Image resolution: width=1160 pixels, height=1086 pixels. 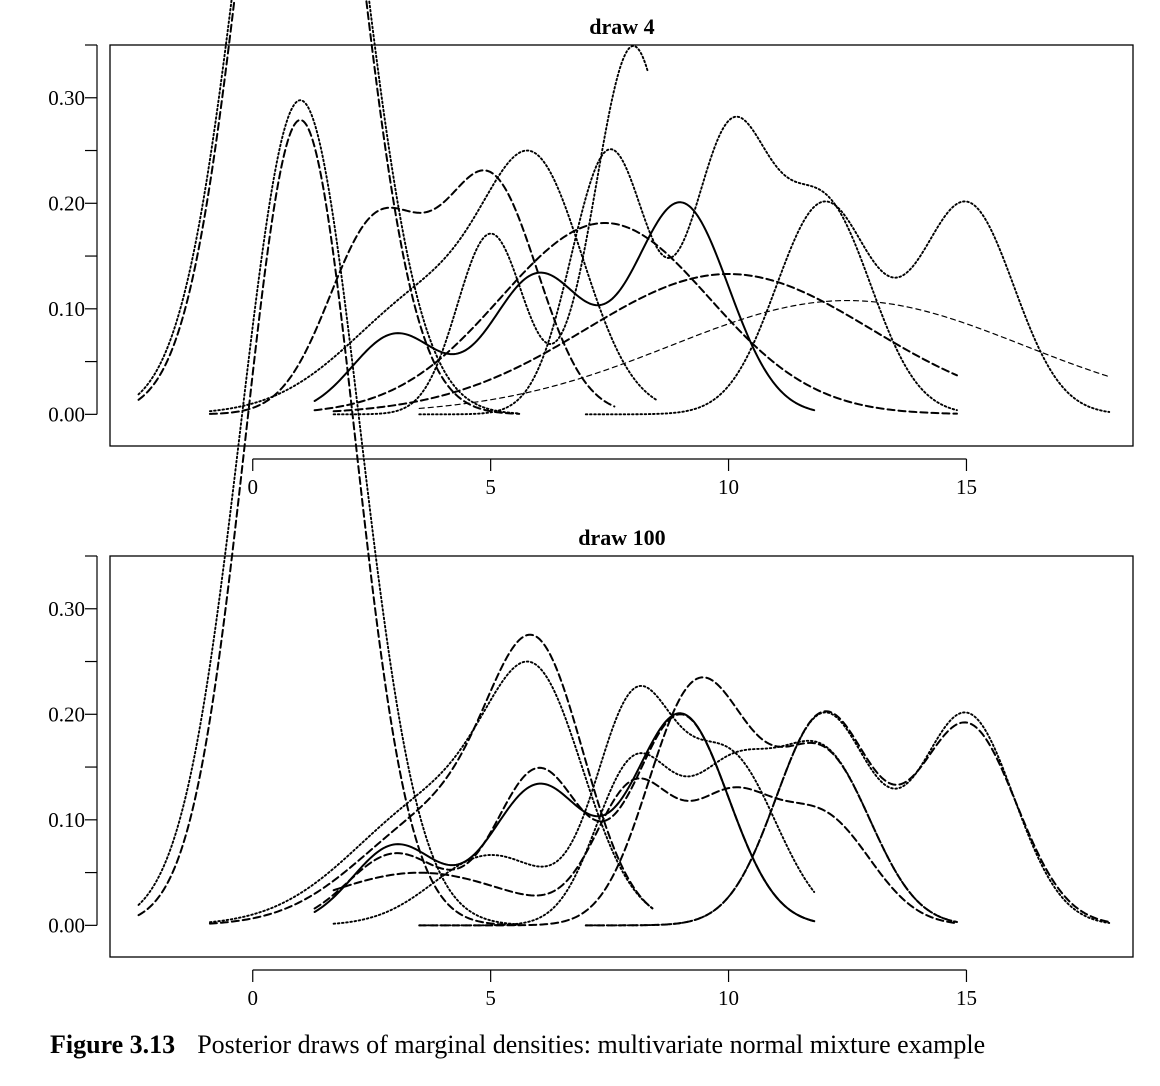 I want to click on panel-title: draw 100, so click(x=621, y=537).